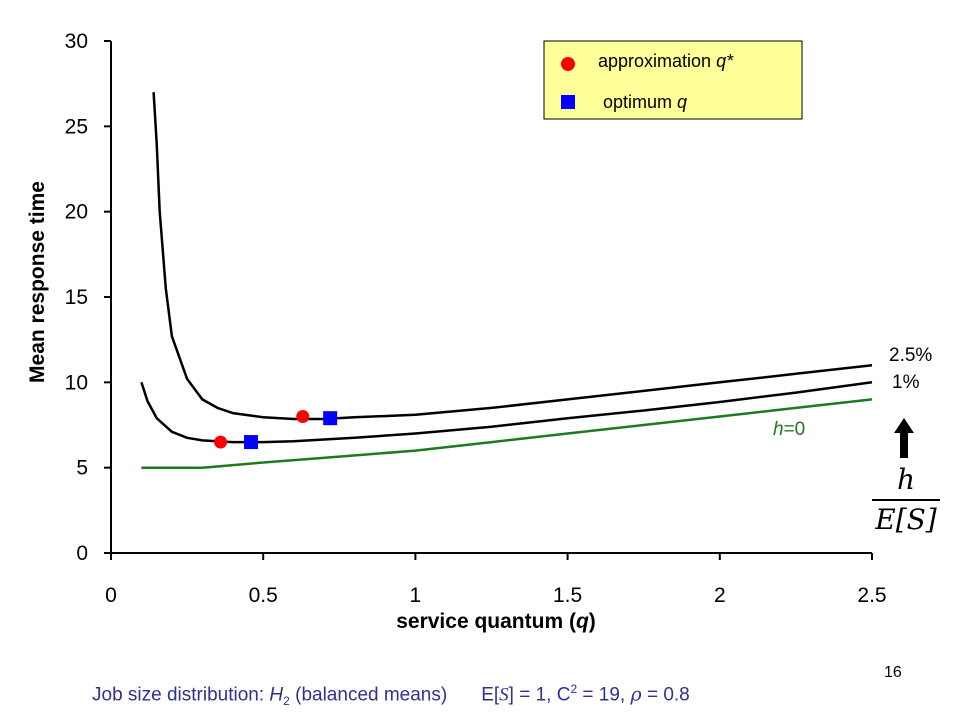 Image resolution: width=960 pixels, height=720 pixels. Describe the element at coordinates (789, 429) in the screenshot. I see `curve-label-h0: h=0` at that location.